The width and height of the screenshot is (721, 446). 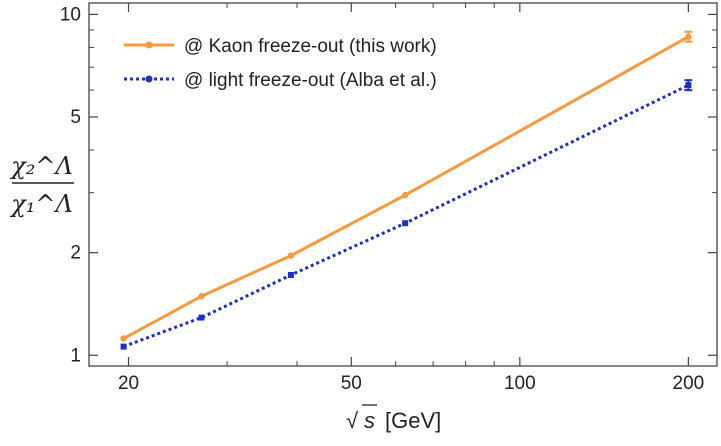 What do you see at coordinates (41, 204) in the screenshot?
I see `y-label-denominator: χ₁^Λ` at bounding box center [41, 204].